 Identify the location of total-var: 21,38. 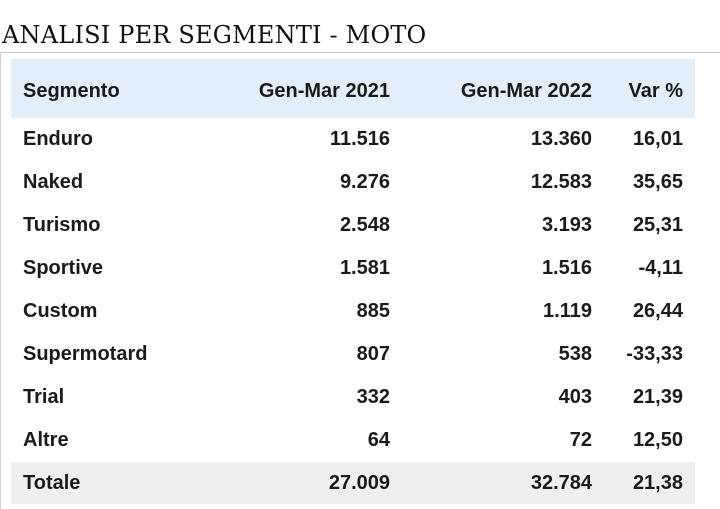
(657, 482).